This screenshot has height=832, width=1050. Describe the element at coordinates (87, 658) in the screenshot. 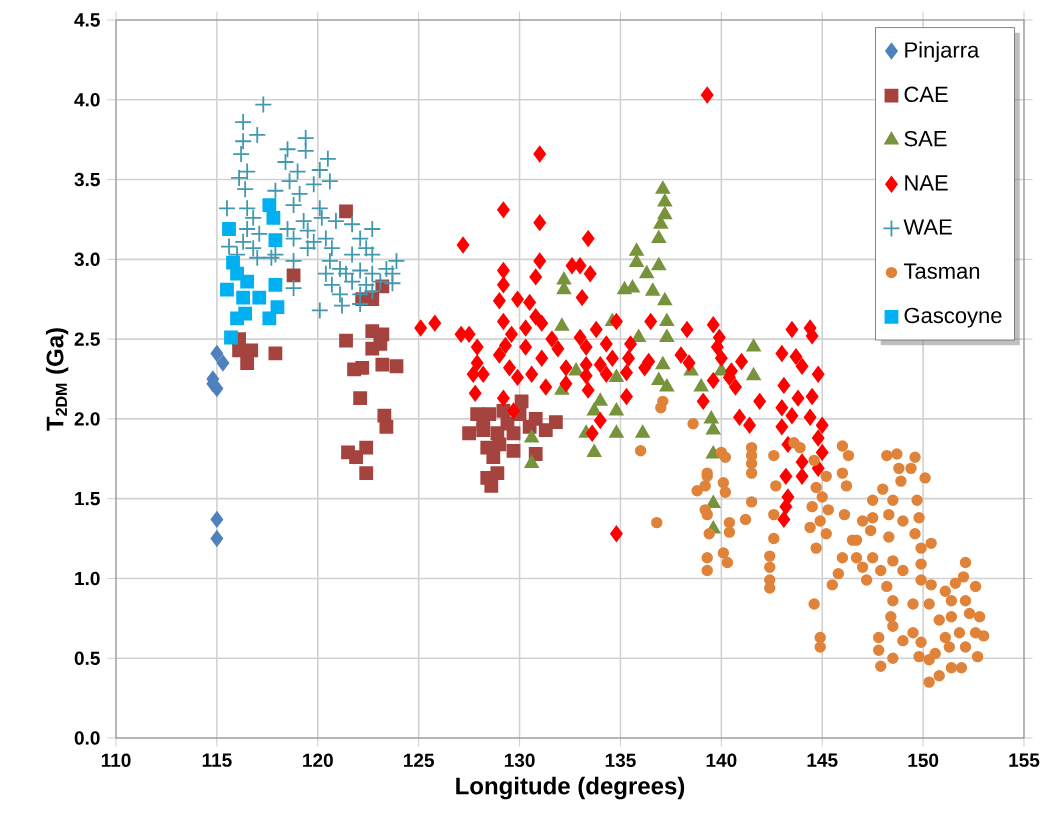

I see `y-tick-label: 0.5` at that location.